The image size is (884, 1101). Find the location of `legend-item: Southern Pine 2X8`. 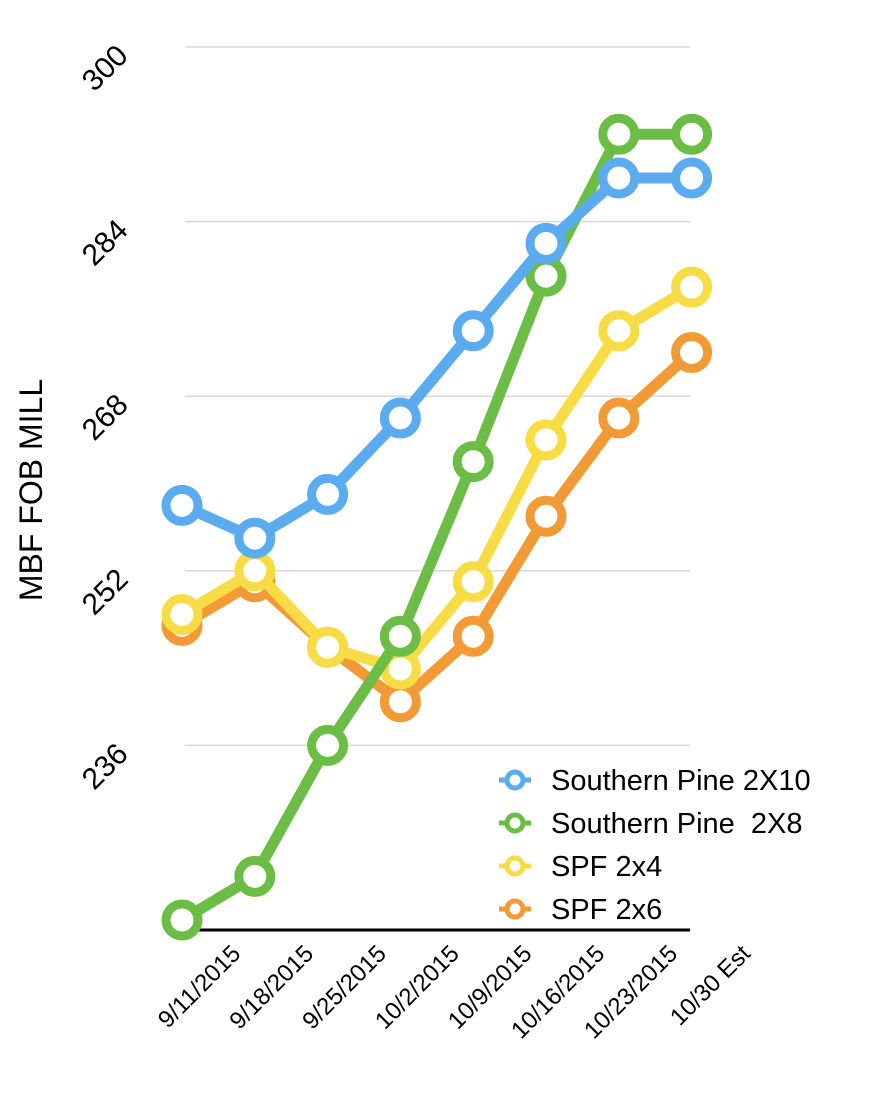

legend-item: Southern Pine 2X8 is located at coordinates (651, 824).